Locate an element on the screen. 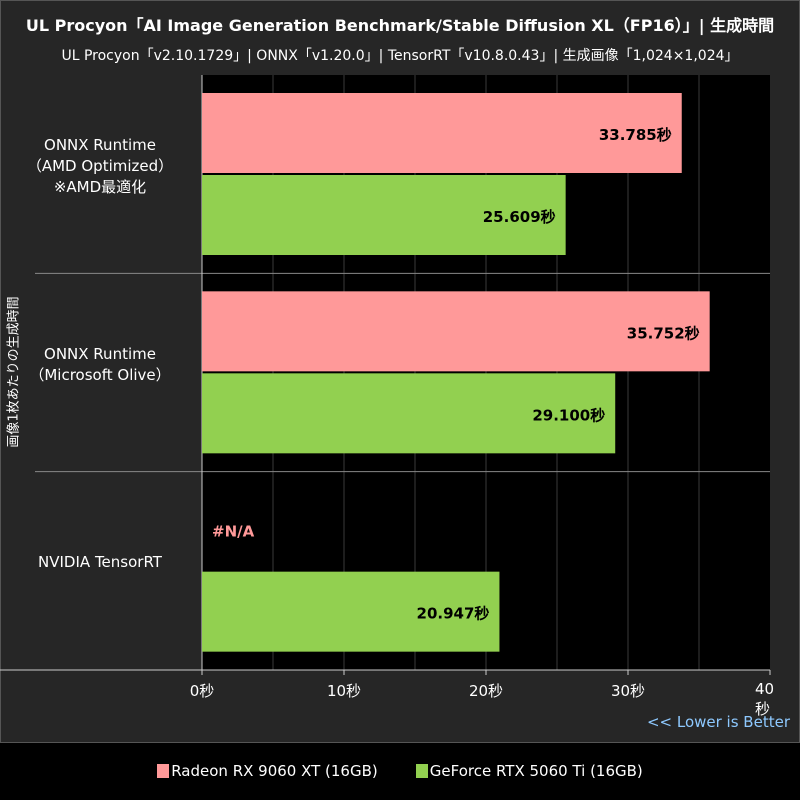  legend-item-radeon: Radeon RX 9060 XT (16GB) is located at coordinates (267, 771).